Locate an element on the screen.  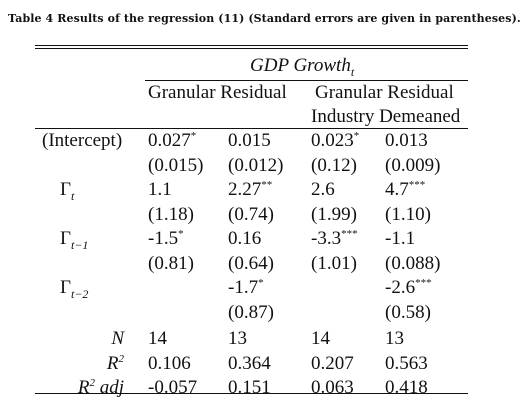
table-cell: 2.6 is located at coordinates (323, 189).